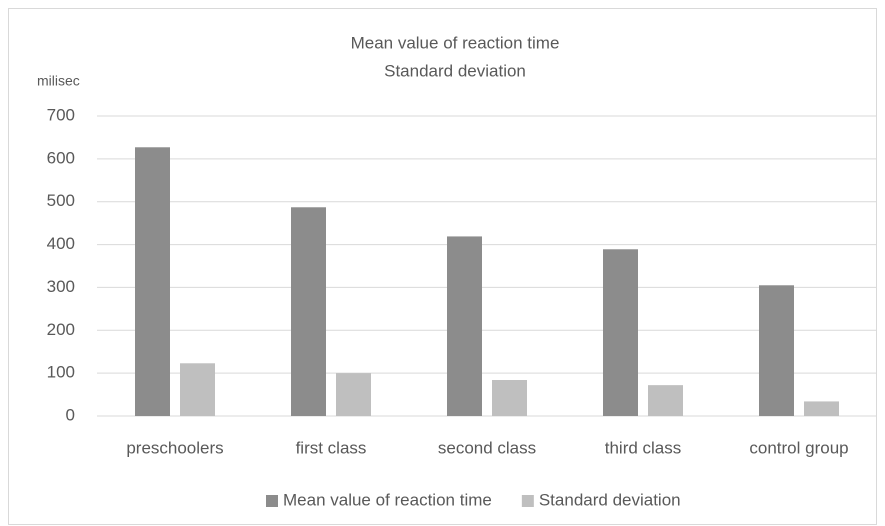 Image resolution: width=885 pixels, height=526 pixels. I want to click on chart-subtitle: Standard deviation, so click(455, 70).